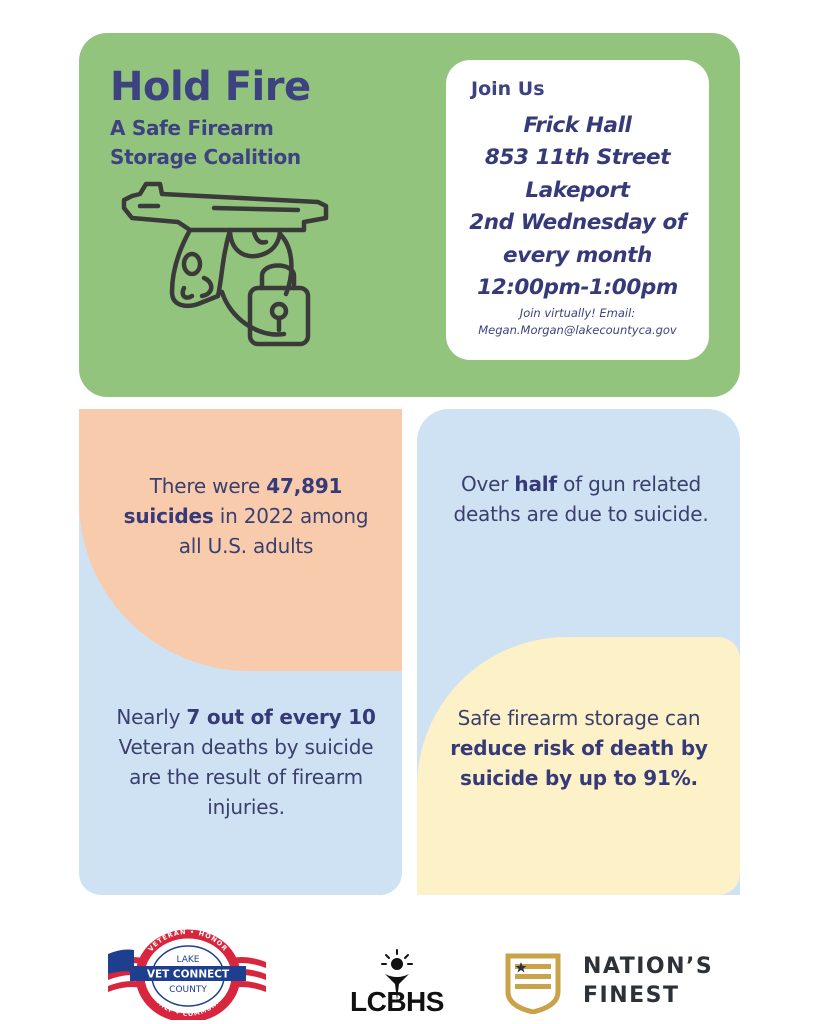 Image resolution: width=819 pixels, height=1024 pixels. Describe the element at coordinates (188, 990) in the screenshot. I see `svg-text: COUNTY` at that location.